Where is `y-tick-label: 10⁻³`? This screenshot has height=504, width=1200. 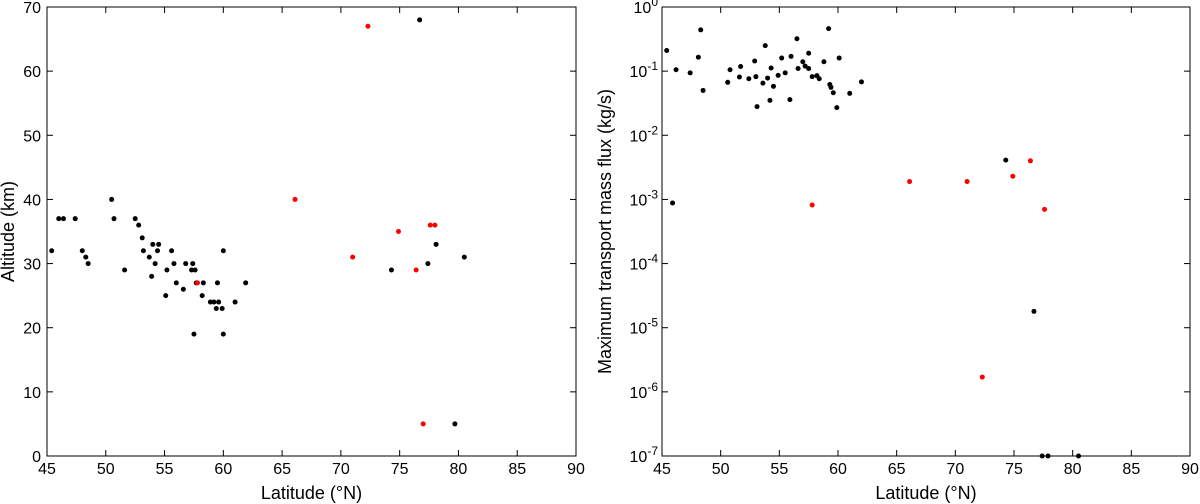
y-tick-label: 10⁻³ is located at coordinates (644, 198).